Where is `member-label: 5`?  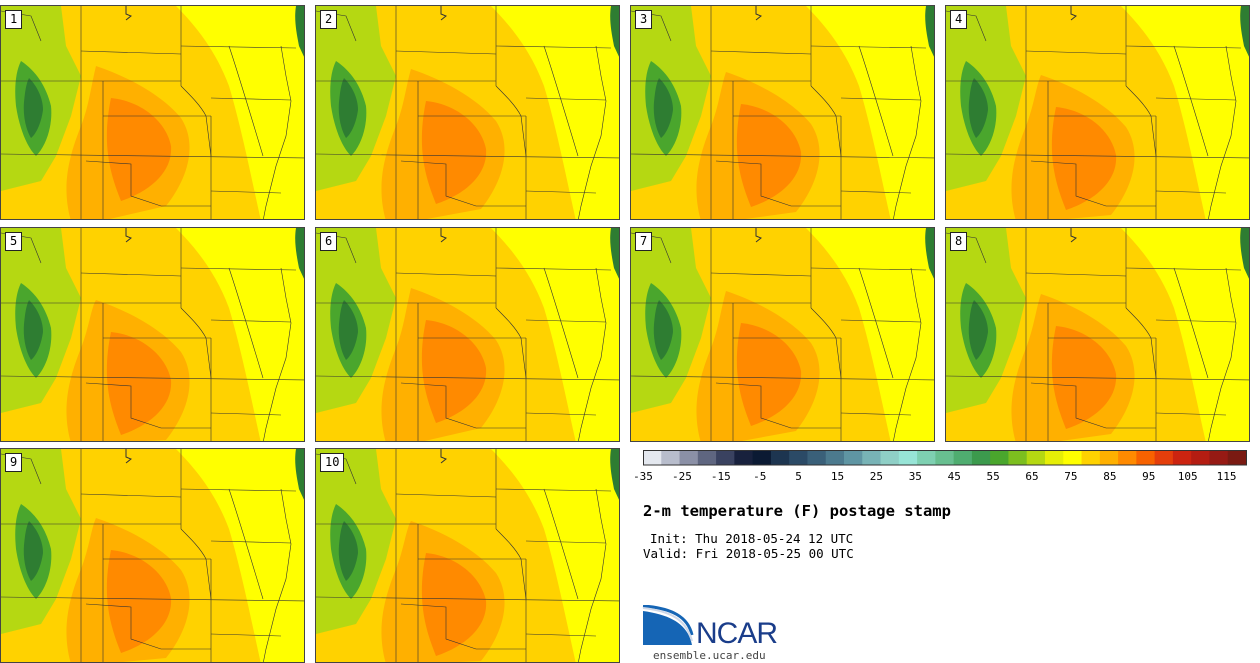 member-label: 5 is located at coordinates (14, 241).